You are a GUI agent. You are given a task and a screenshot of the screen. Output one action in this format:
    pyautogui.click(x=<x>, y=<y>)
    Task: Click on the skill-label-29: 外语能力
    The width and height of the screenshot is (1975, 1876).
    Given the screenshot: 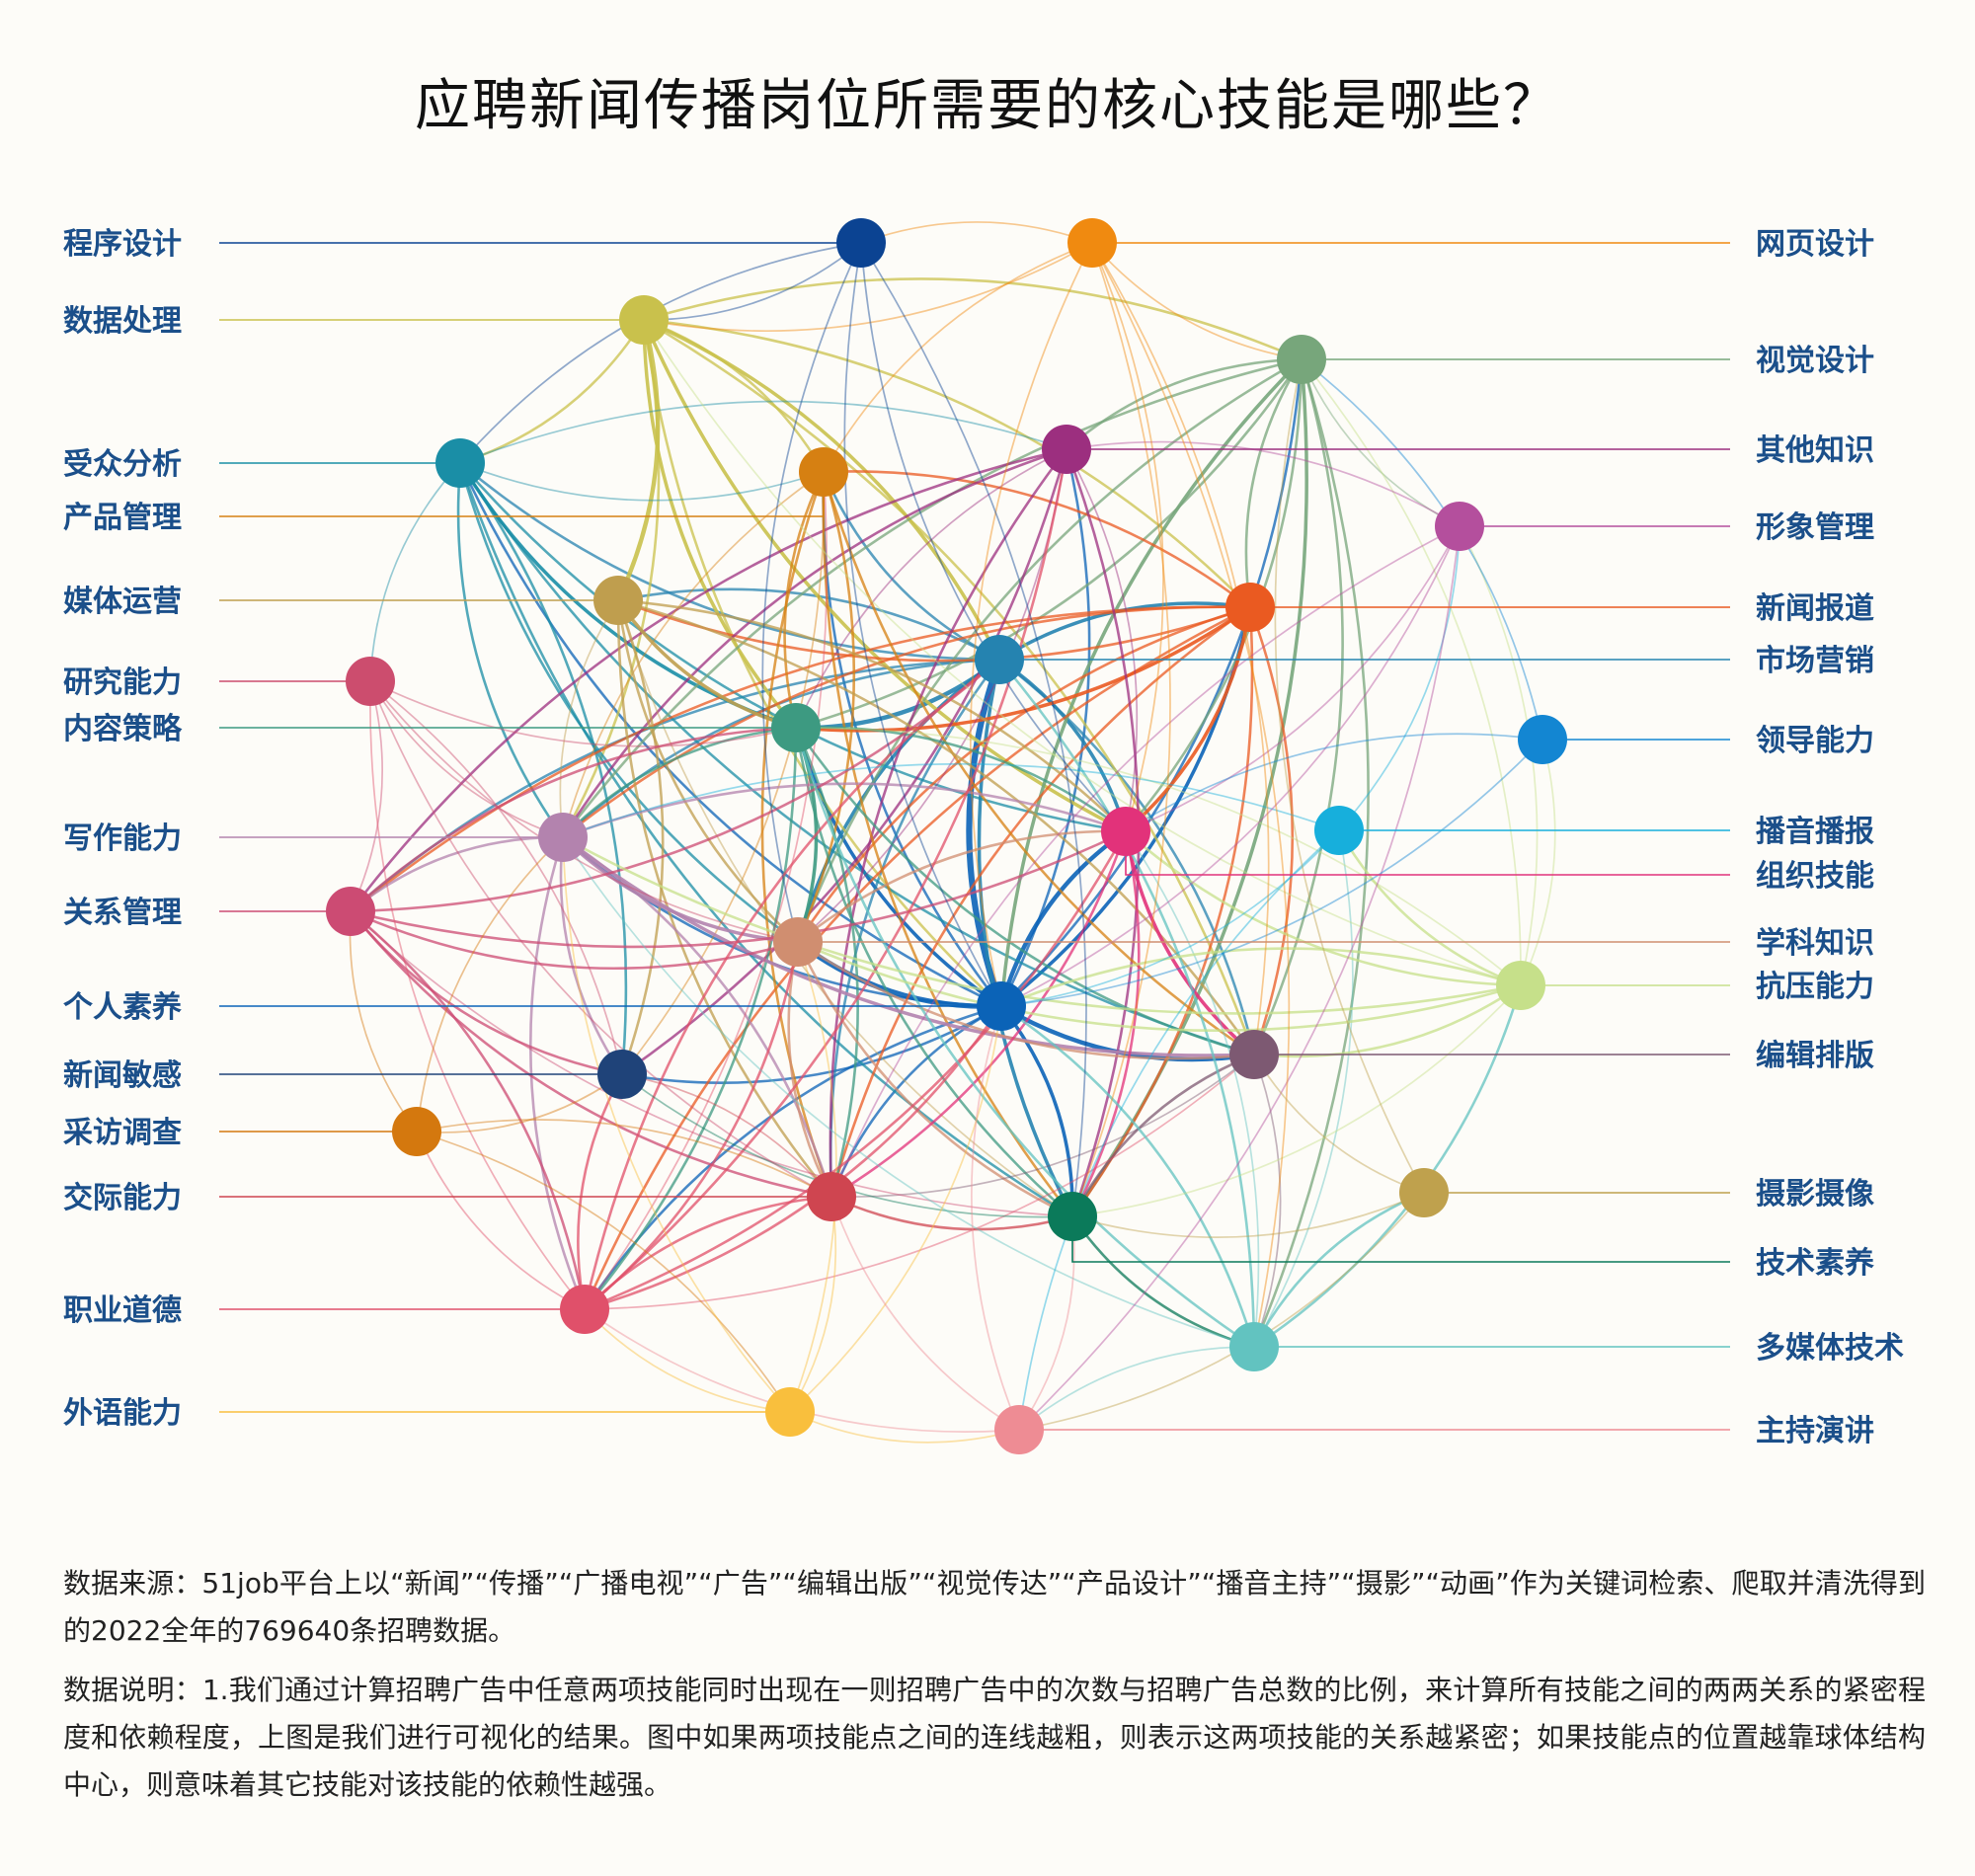 What is the action you would take?
    pyautogui.click(x=123, y=1413)
    